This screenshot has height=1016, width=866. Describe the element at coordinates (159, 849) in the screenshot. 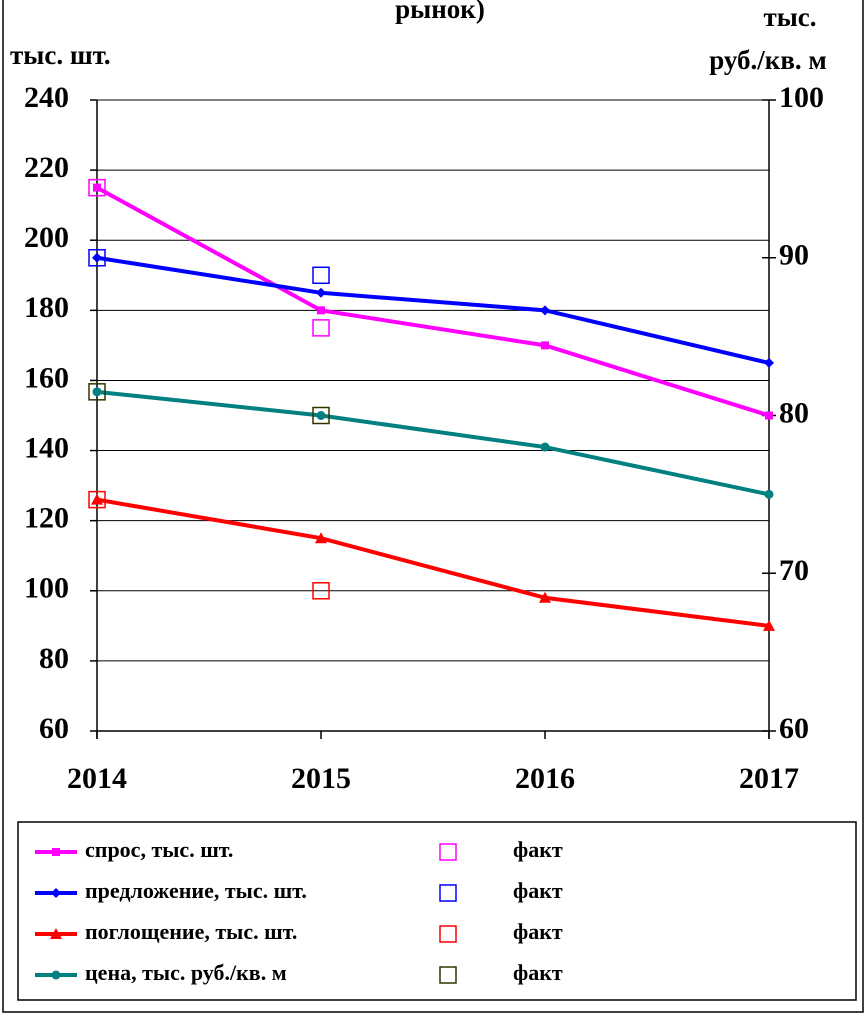

I see `legend-label: спрос, тыс. шт.` at that location.